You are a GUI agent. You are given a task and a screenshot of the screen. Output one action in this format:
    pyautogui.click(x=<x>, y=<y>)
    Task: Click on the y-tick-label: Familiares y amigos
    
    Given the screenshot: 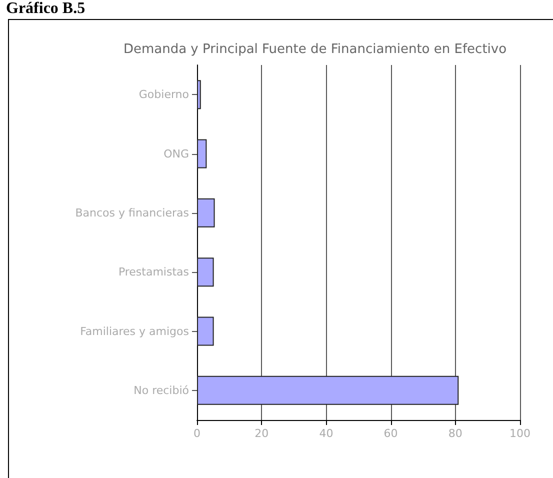 What is the action you would take?
    pyautogui.click(x=135, y=331)
    